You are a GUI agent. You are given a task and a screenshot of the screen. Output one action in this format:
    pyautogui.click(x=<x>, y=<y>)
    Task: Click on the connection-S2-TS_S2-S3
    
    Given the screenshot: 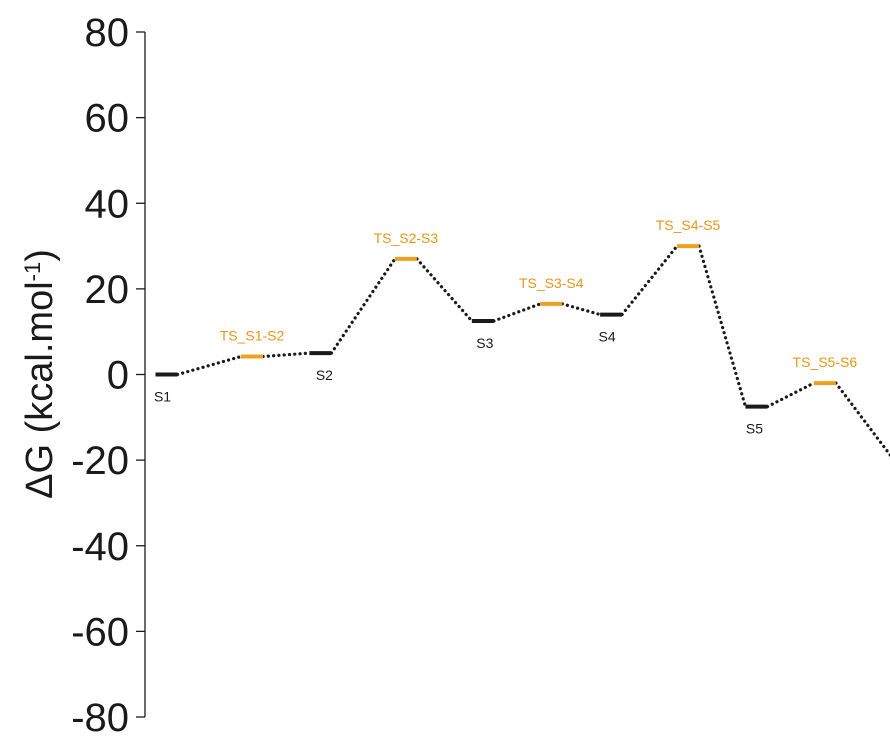 What is the action you would take?
    pyautogui.click(x=363, y=306)
    